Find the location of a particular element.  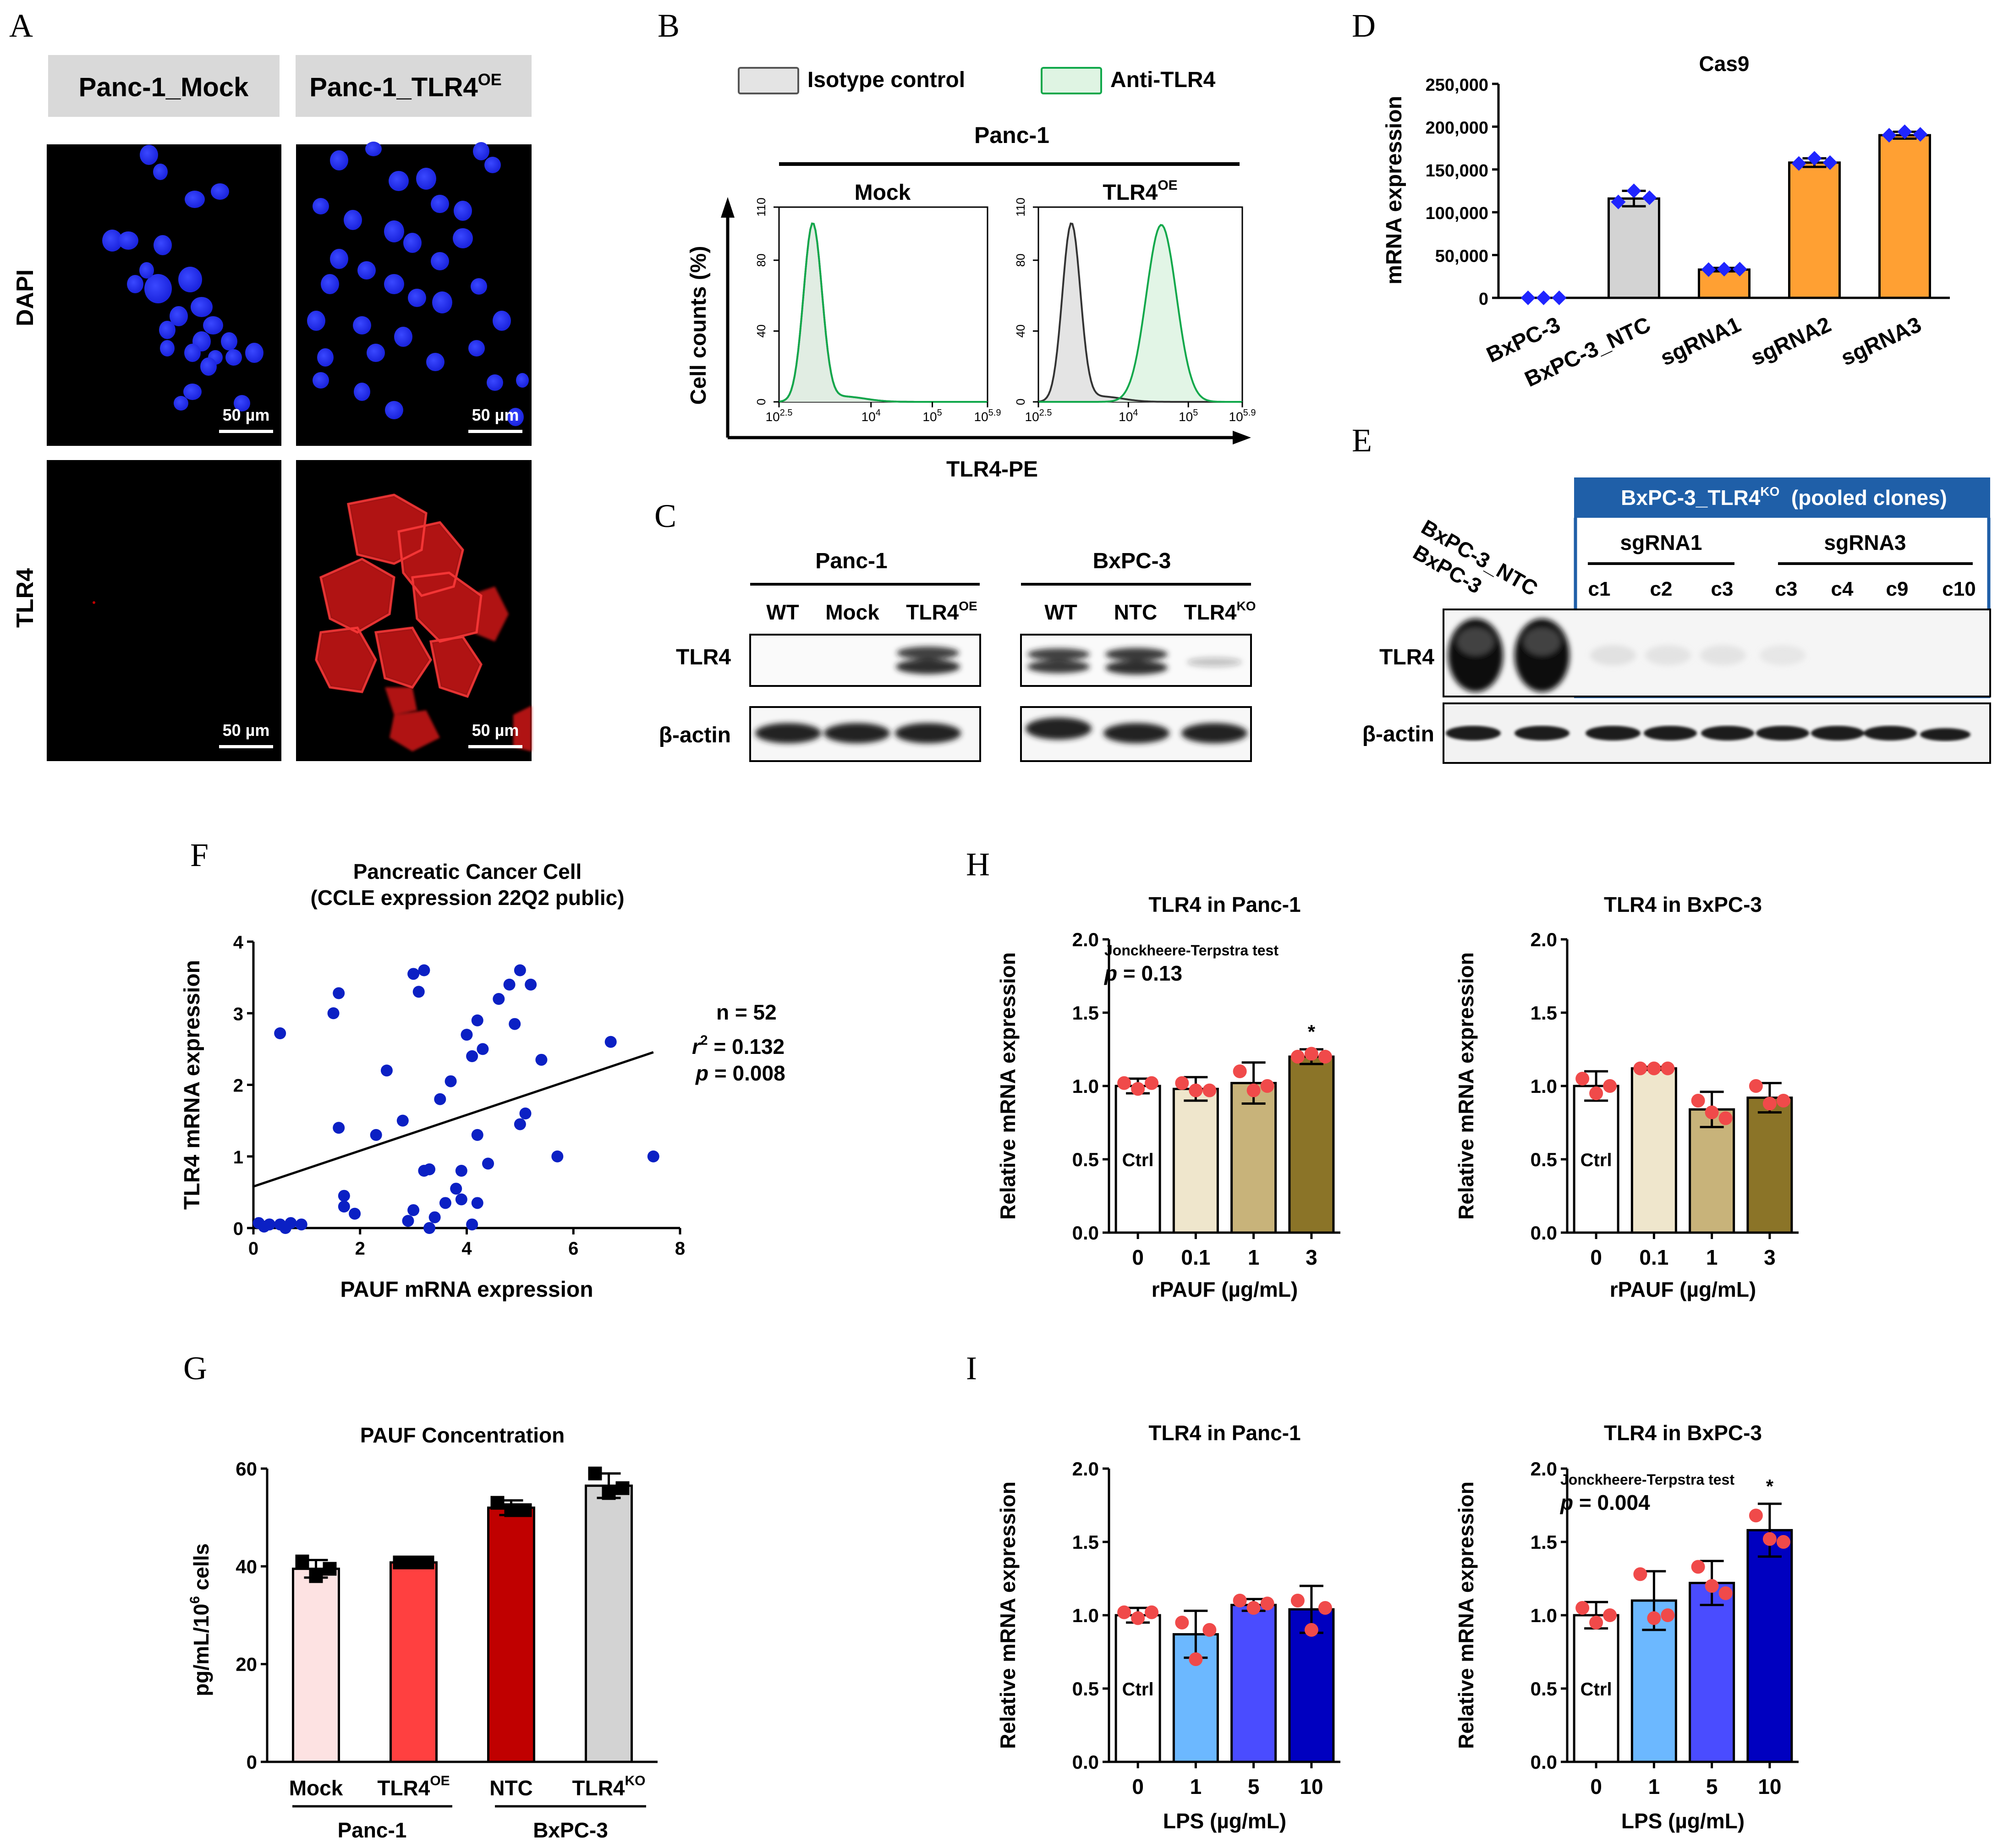

panel-a-col2-label: Panc-1_TLR4OE is located at coordinates (405, 86).